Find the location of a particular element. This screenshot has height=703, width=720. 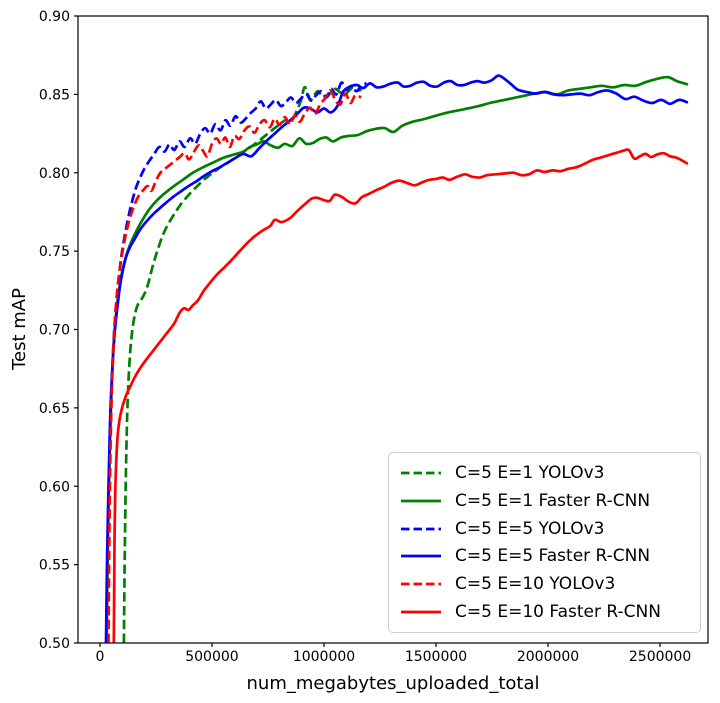

y-axis-label: Test mAP is located at coordinates (19, 329).